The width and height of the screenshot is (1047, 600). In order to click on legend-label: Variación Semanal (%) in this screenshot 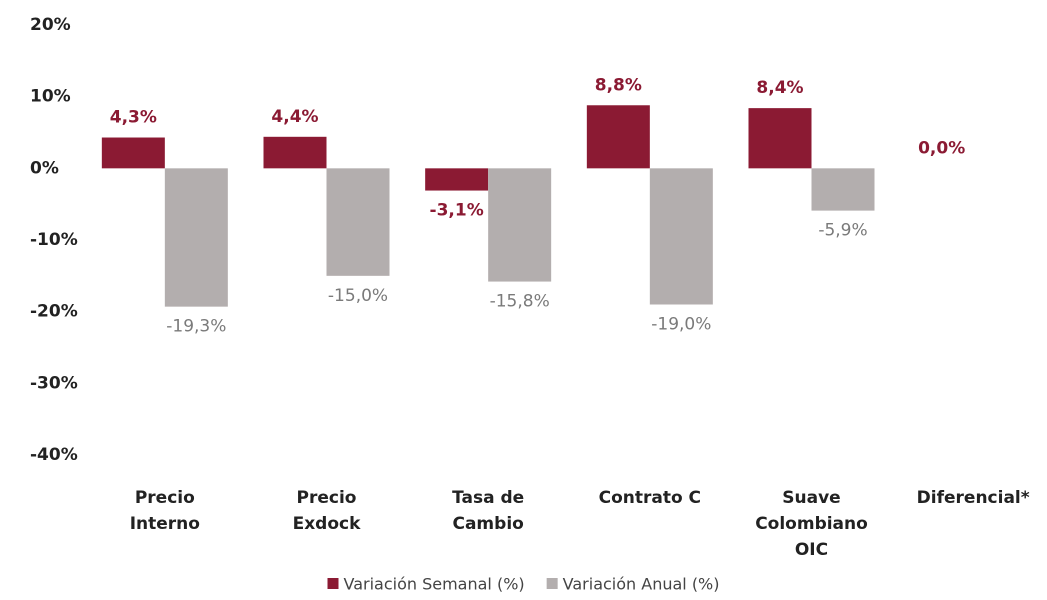, I will do `click(434, 584)`.